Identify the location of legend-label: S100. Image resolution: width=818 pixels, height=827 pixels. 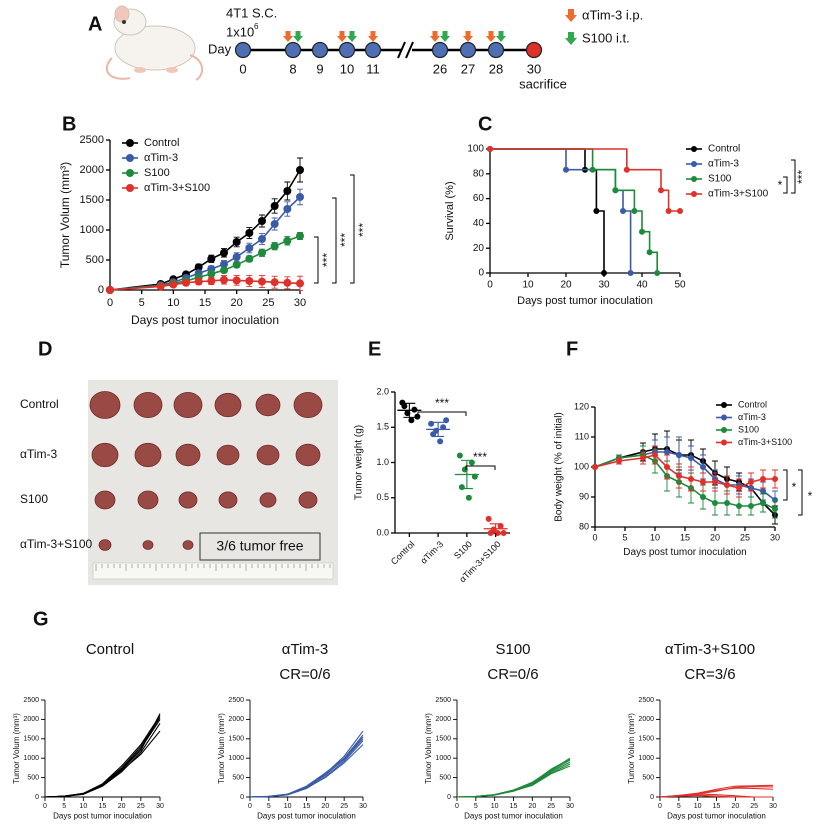
(720, 179).